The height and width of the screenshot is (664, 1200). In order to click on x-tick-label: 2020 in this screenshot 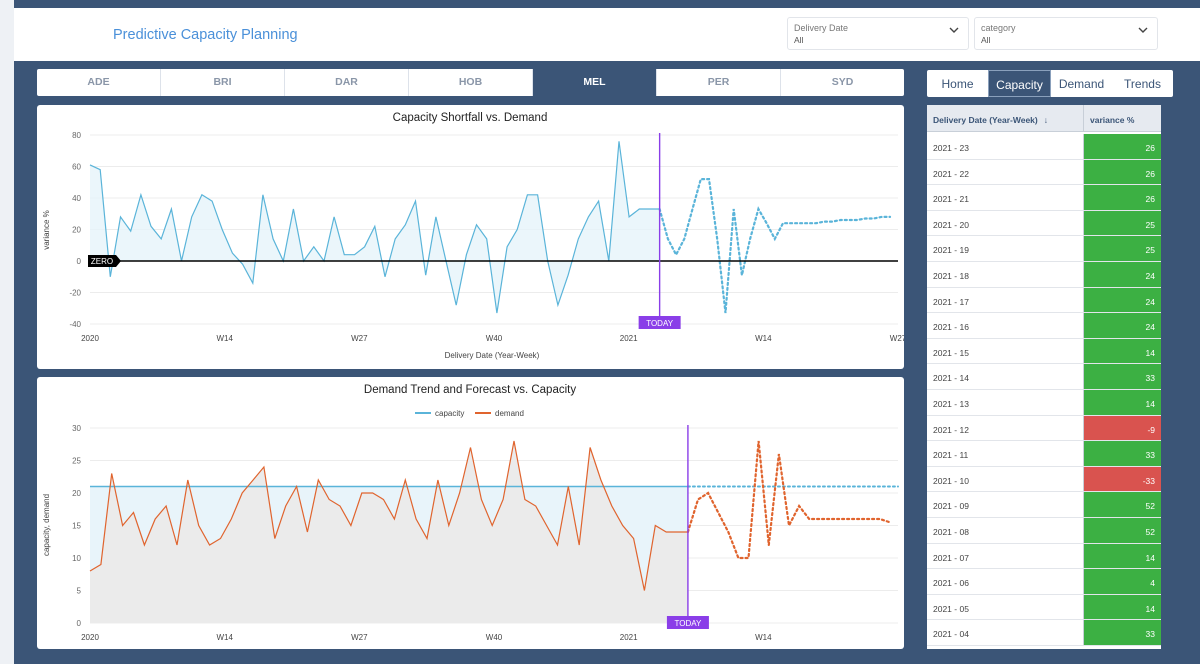, I will do `click(90, 338)`.